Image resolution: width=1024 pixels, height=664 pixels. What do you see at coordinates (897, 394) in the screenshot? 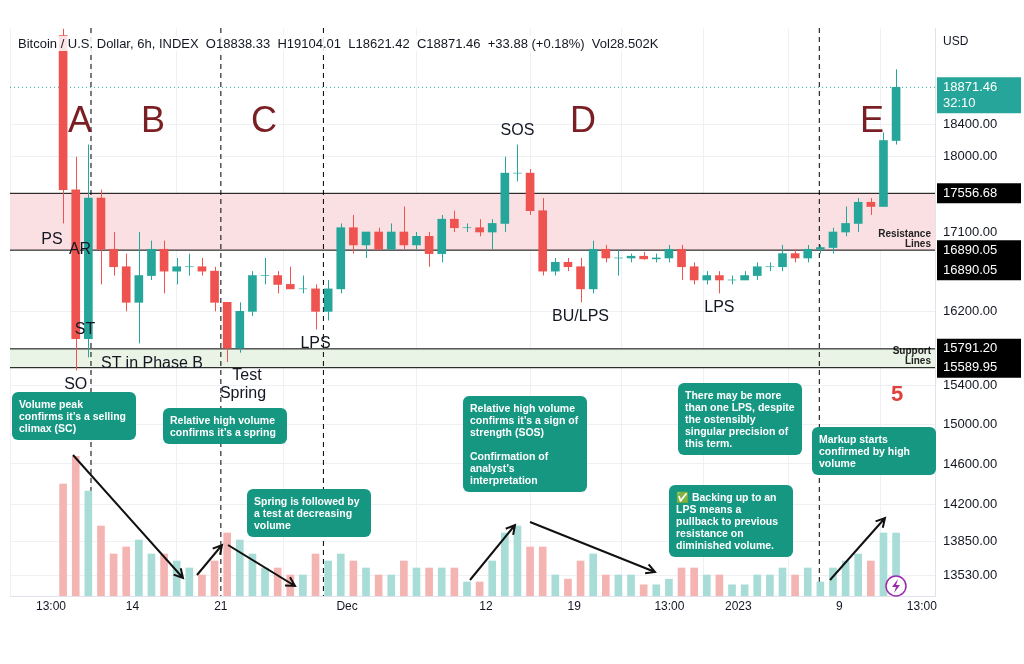
I see `annotation: 5` at bounding box center [897, 394].